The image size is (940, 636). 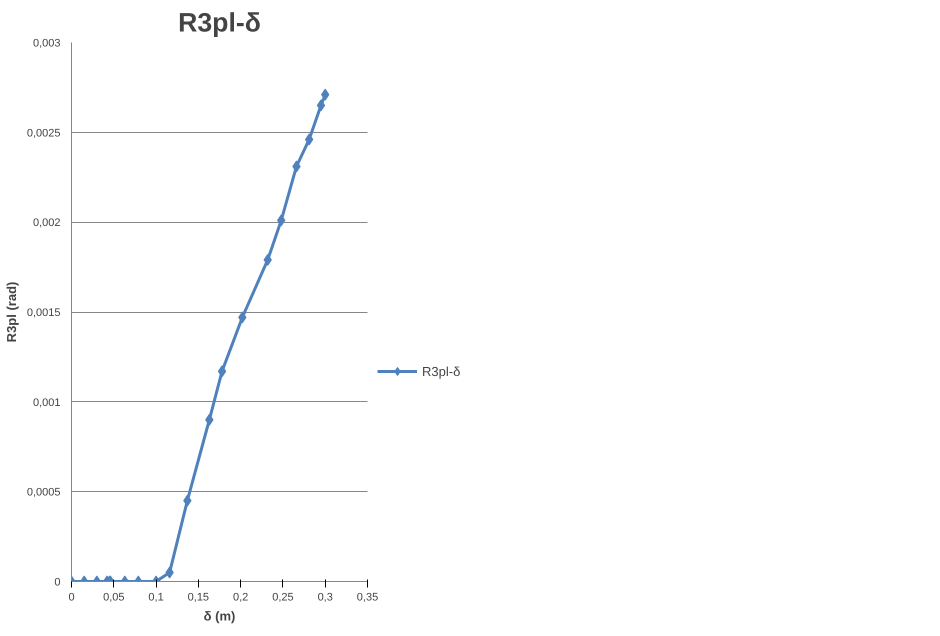 What do you see at coordinates (199, 598) in the screenshot?
I see `x-tick-label: 0,15` at bounding box center [199, 598].